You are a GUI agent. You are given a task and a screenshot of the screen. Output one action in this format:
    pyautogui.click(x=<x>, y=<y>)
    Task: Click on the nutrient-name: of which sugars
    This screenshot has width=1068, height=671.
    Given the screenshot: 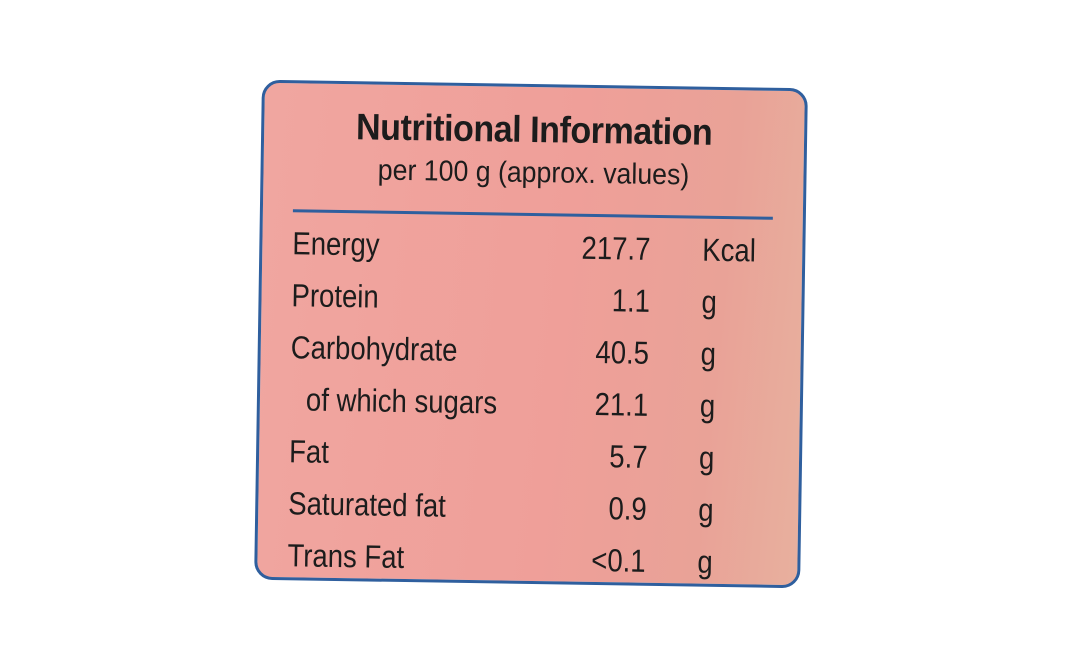 What is the action you would take?
    pyautogui.click(x=401, y=401)
    